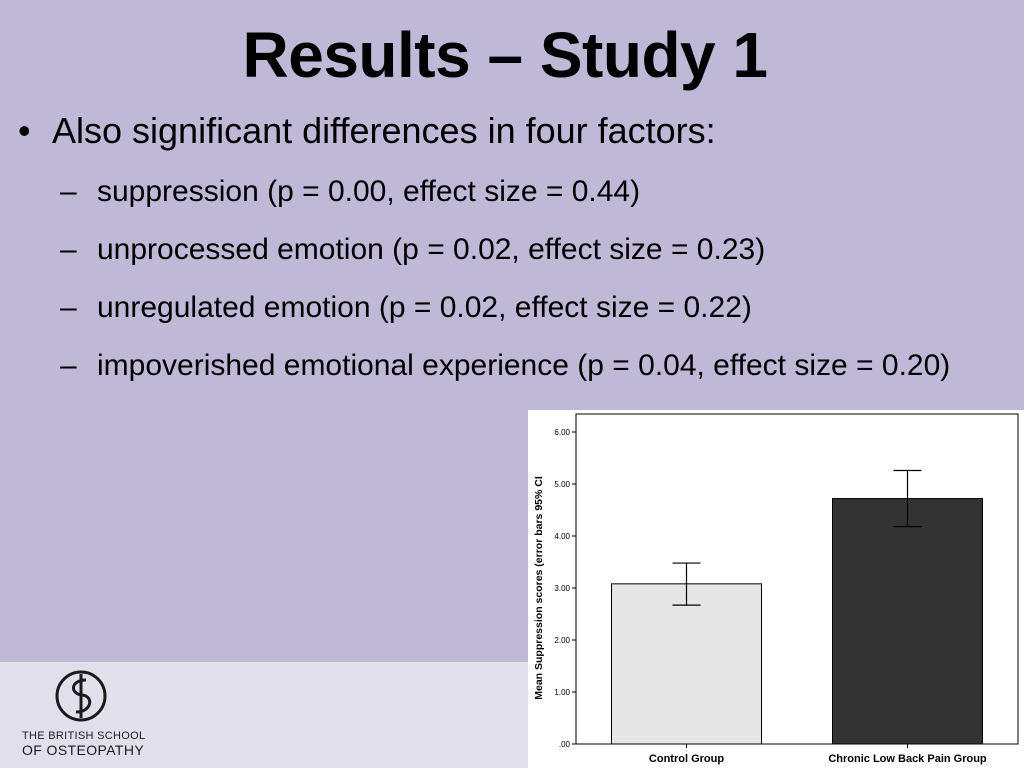 This screenshot has width=1024, height=768. What do you see at coordinates (565, 744) in the screenshot?
I see `y-tick-label: .00` at bounding box center [565, 744].